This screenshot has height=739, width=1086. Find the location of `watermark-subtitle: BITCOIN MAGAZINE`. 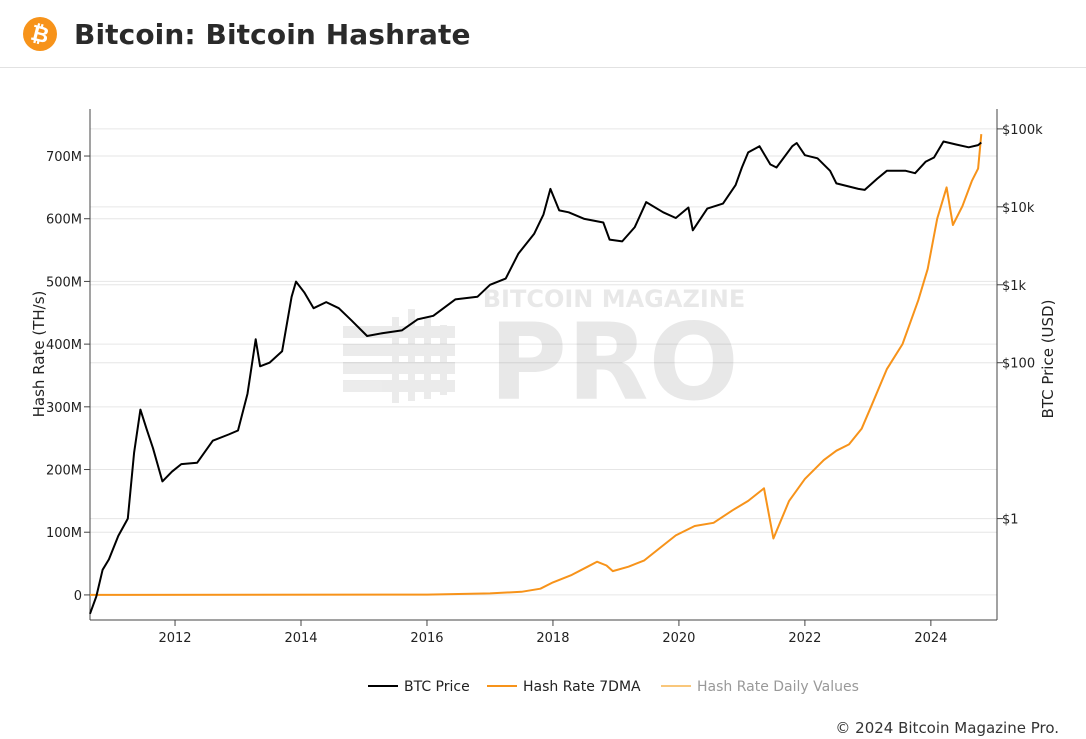

watermark-subtitle: BITCOIN MAGAZINE is located at coordinates (614, 299).